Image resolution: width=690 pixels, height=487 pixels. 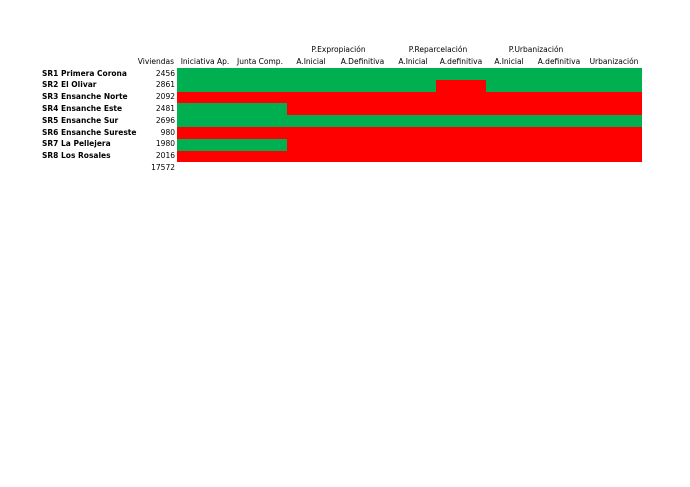 I want to click on column-header: Viviendas, so click(x=155, y=61).